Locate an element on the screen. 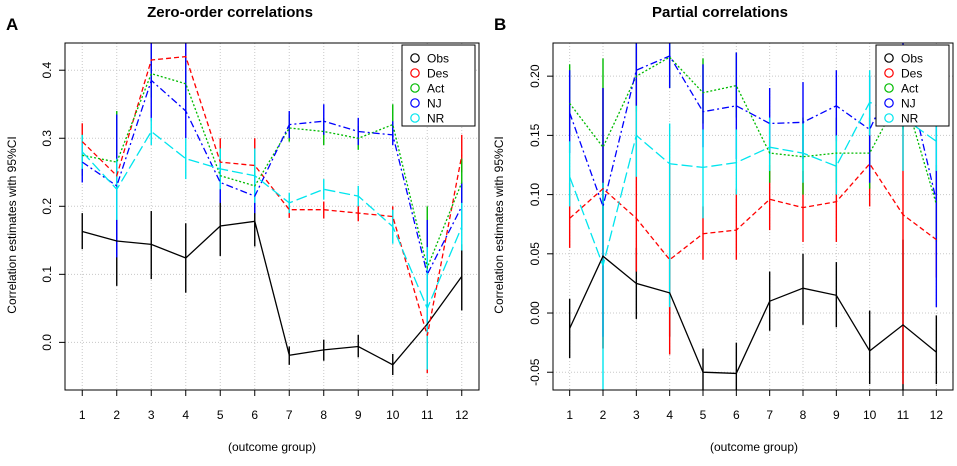 Image resolution: width=957 pixels, height=466 pixels. series-line-nj is located at coordinates (753, 132).